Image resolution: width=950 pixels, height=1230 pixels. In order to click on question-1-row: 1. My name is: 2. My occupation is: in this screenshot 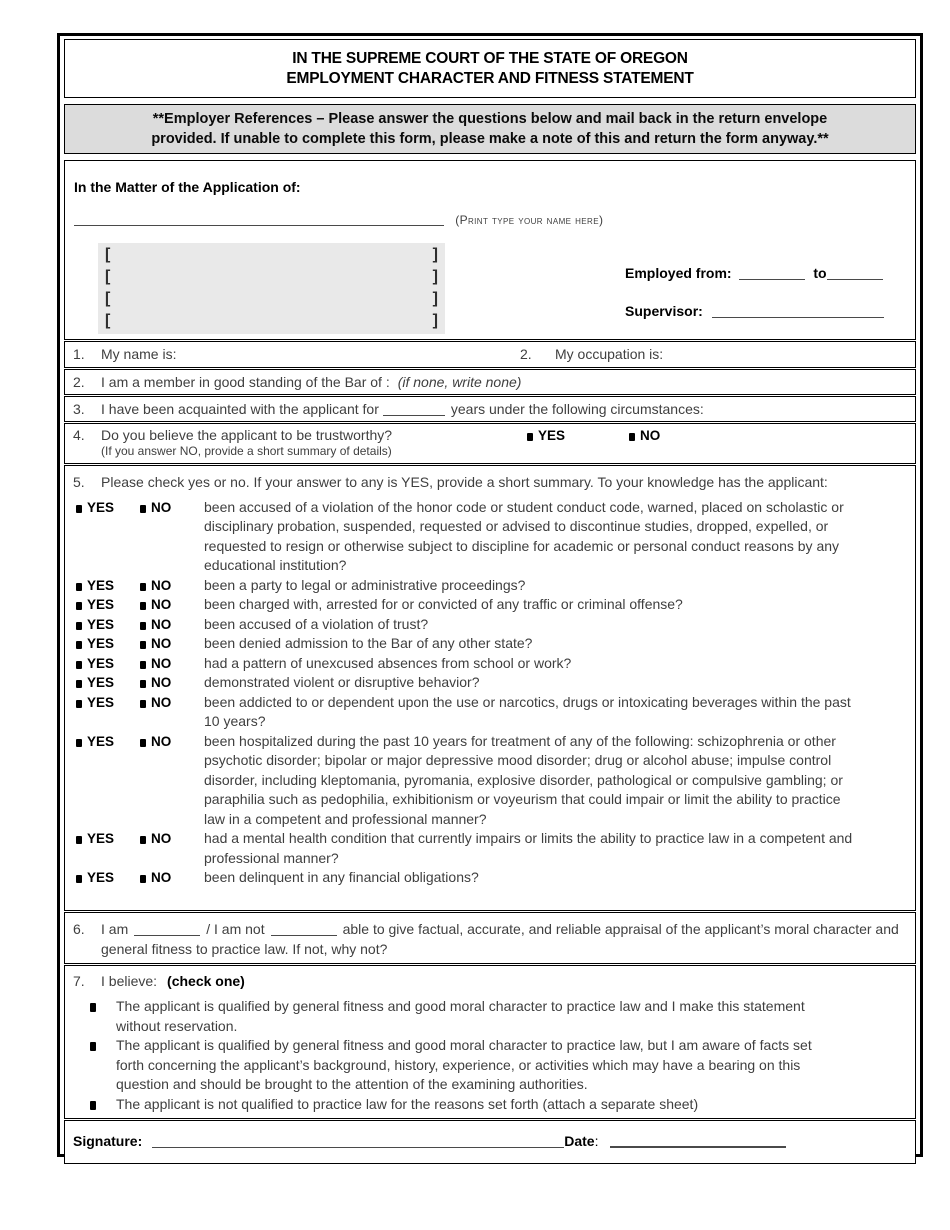, I will do `click(490, 354)`.